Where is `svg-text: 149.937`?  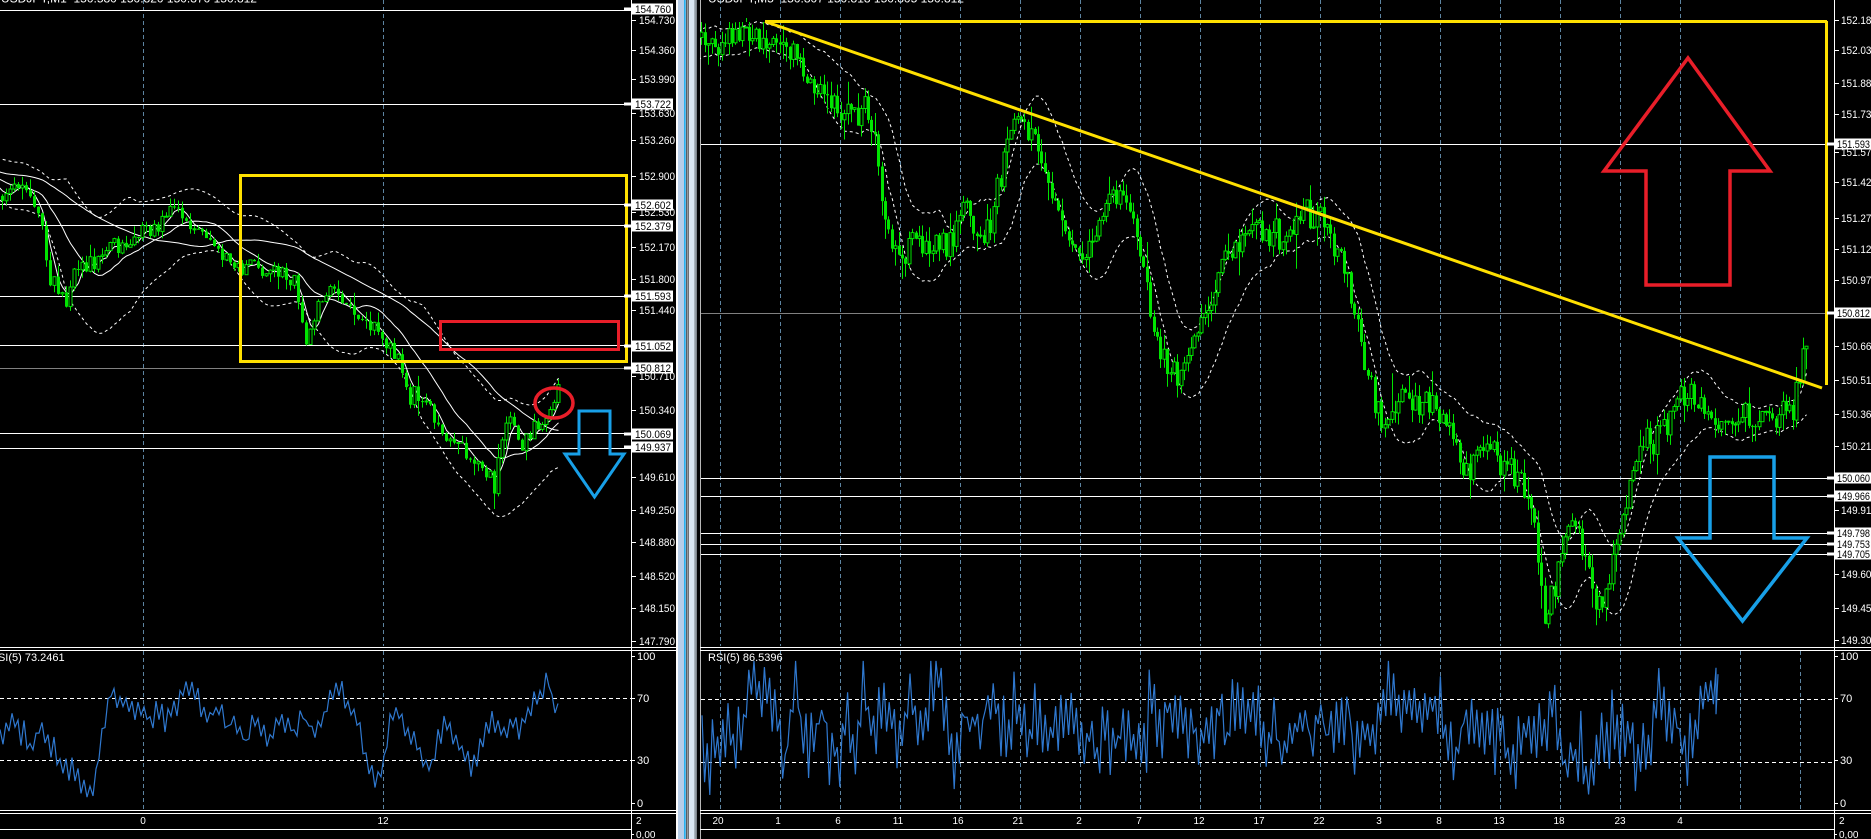 svg-text: 149.937 is located at coordinates (653, 448).